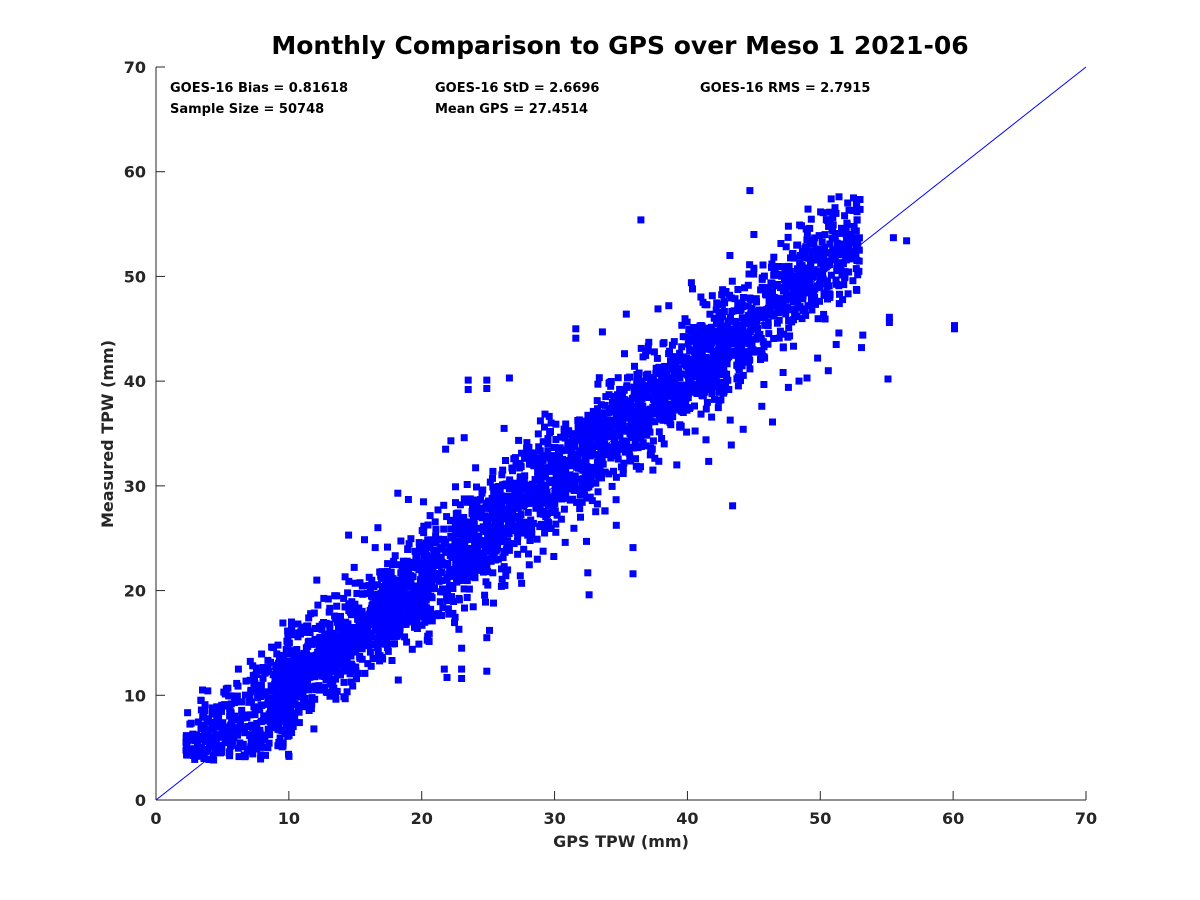  Describe the element at coordinates (107, 434) in the screenshot. I see `y-axis-label: Measured TPW (mm)` at that location.